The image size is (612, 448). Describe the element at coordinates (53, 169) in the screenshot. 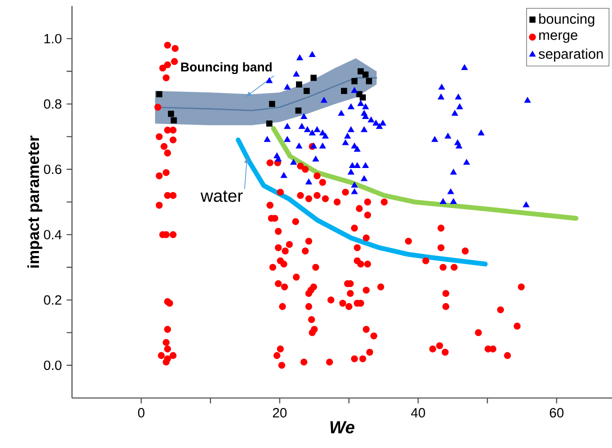

I see `y-tick-label: 0.6` at that location.